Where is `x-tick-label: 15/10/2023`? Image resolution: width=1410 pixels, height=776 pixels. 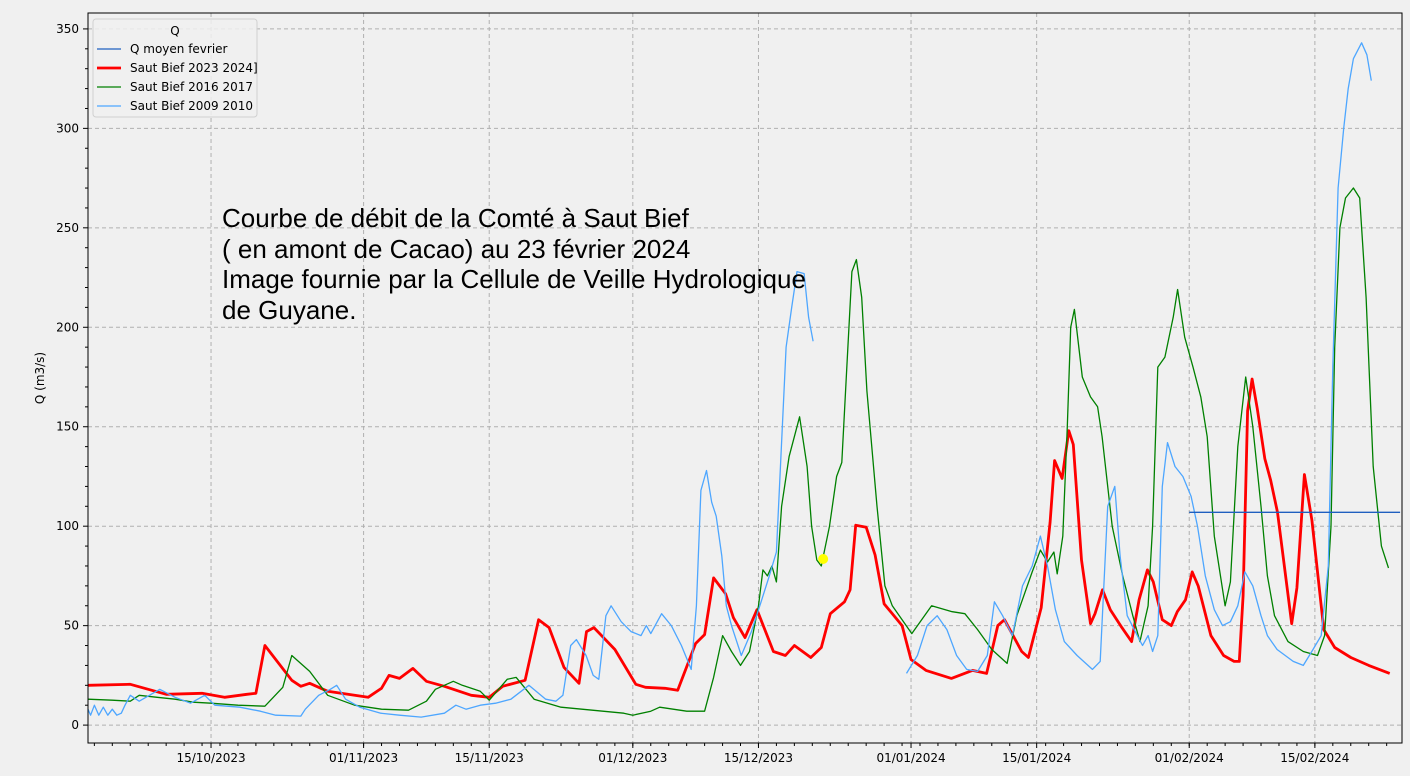
x-tick-label: 15/10/2023 is located at coordinates (210, 758).